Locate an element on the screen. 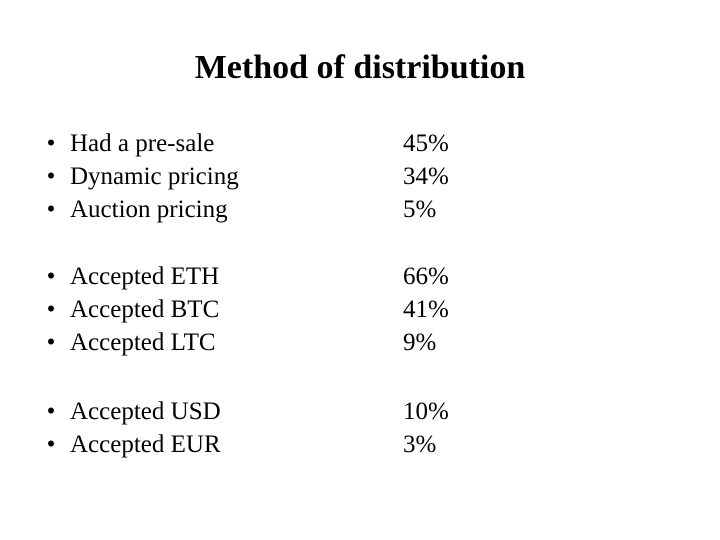 The width and height of the screenshot is (720, 540). list-item: • Accepted USD 10% is located at coordinates (360, 411).